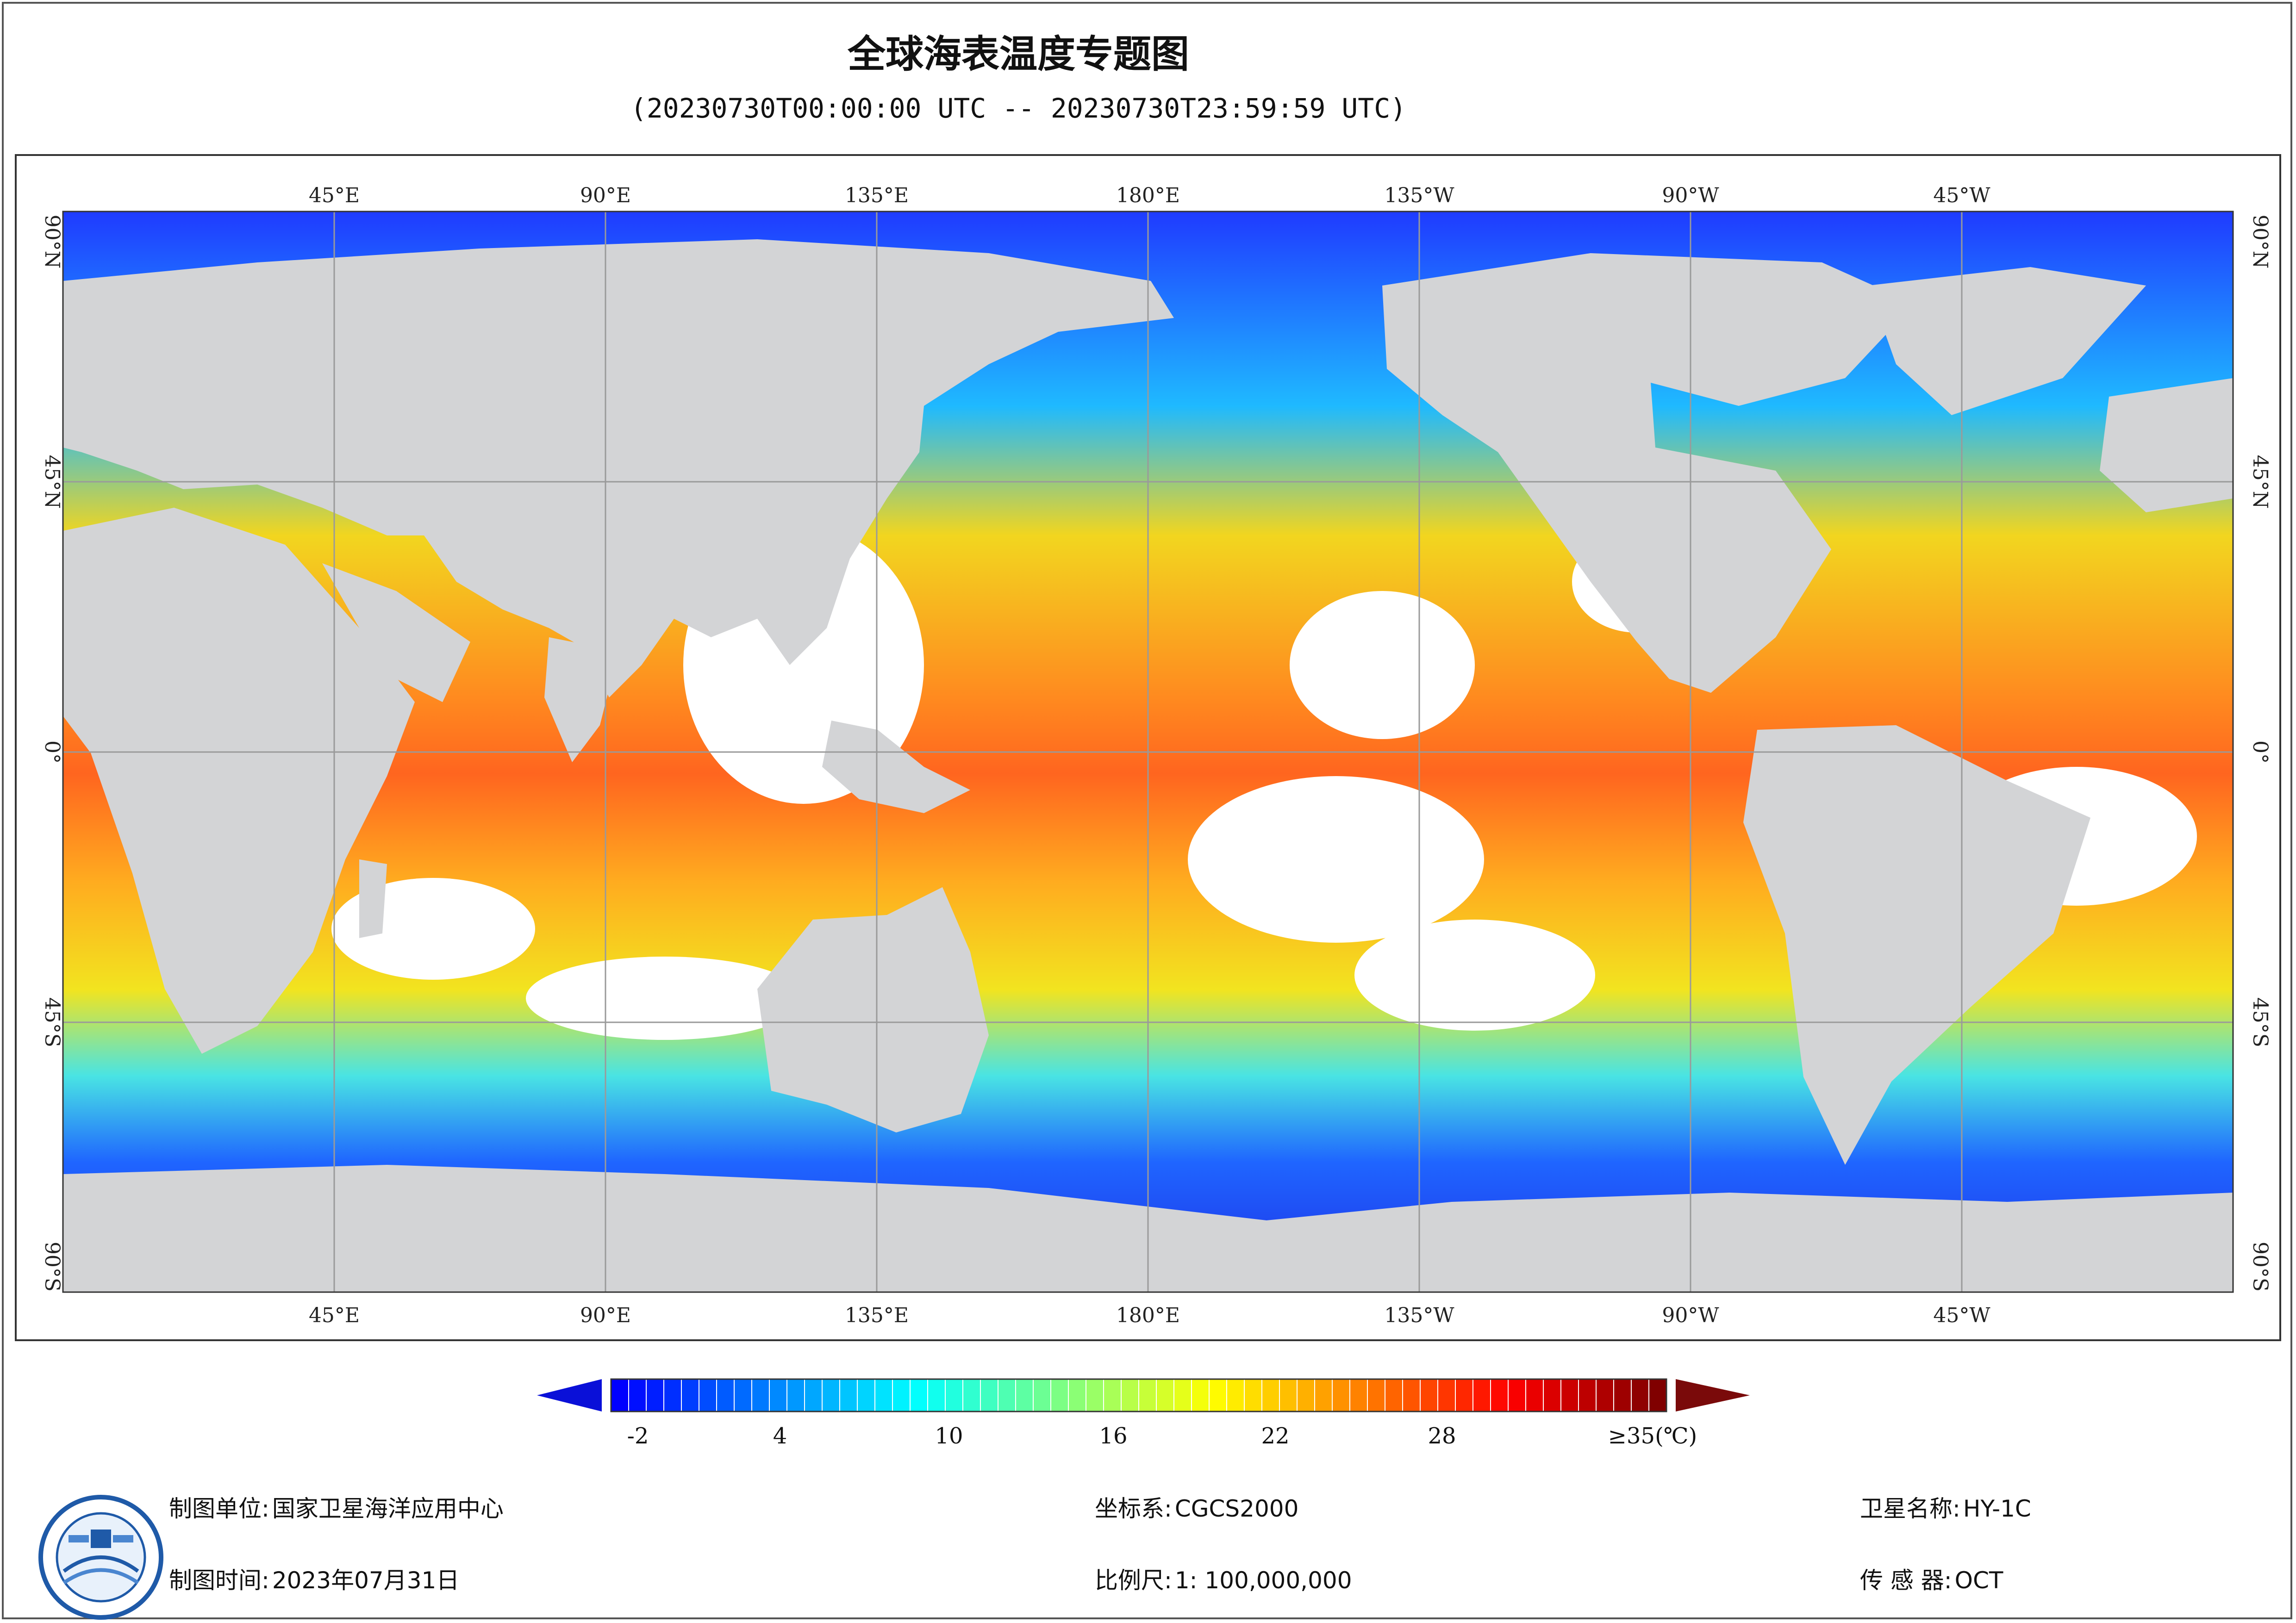  I want to click on sst-colorbar: -2 4 10 16 22 28 ≥35(℃), so click(1143, 1416).